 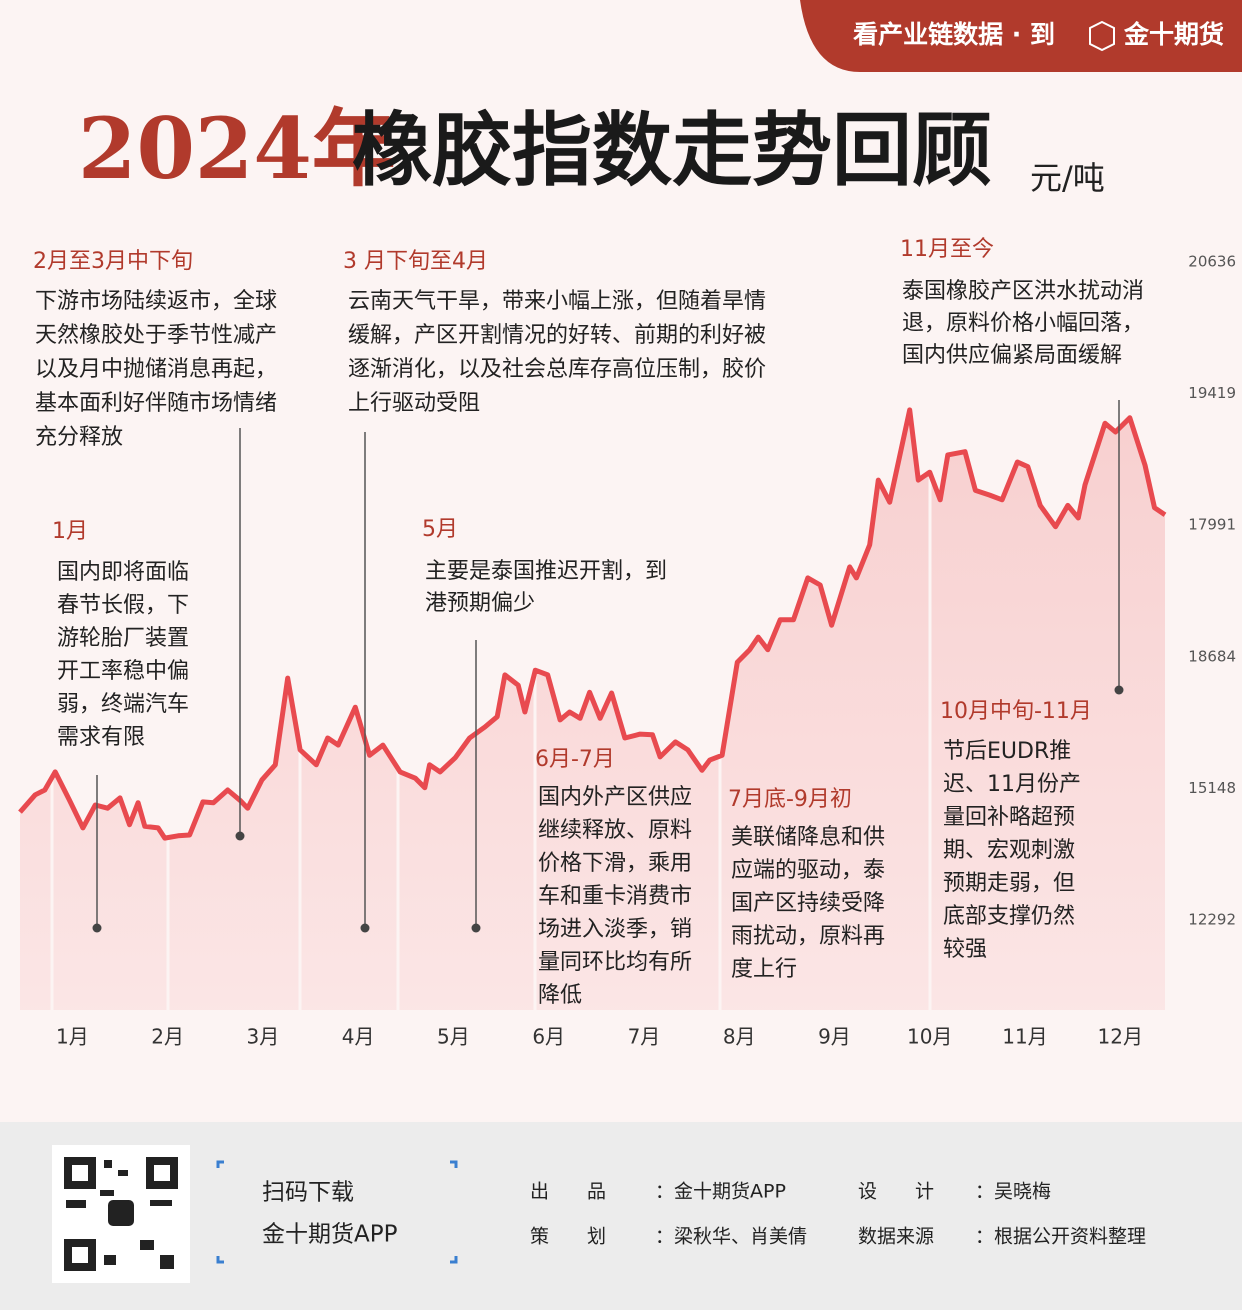 I want to click on annotation-text: 上行驱动受阻, so click(x=414, y=403).